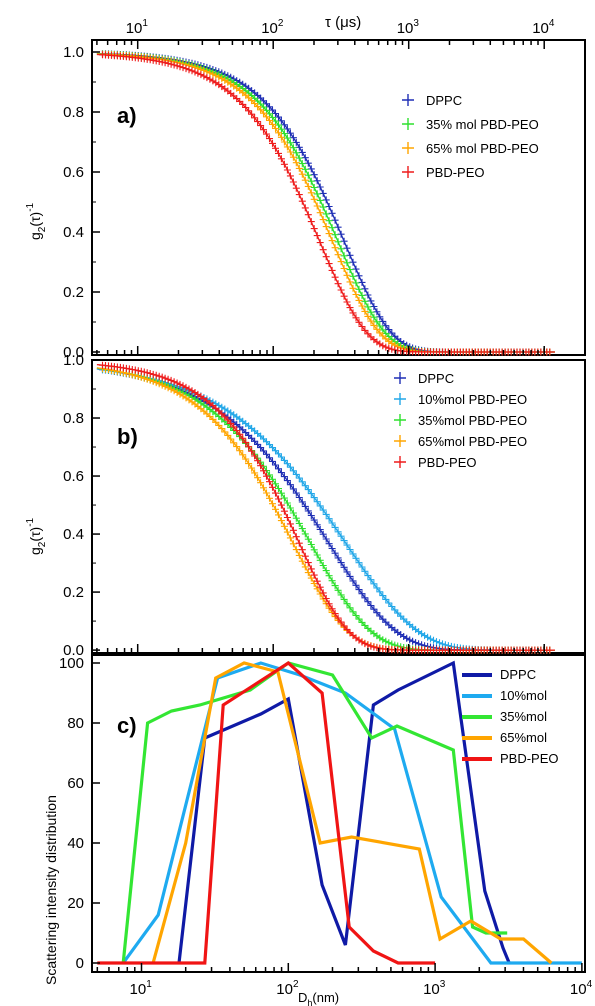 This screenshot has height=1006, width=595. I want to click on top-tick-label: 104, so click(543, 27).